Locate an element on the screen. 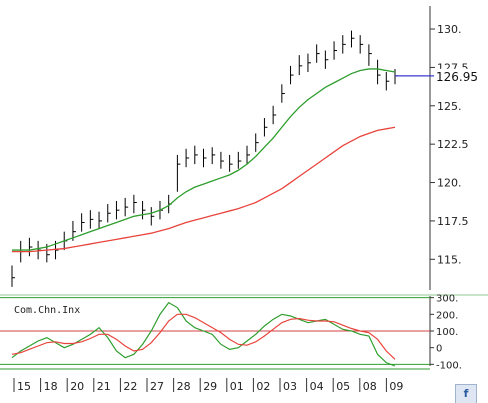  x-axis: 15 18 20 21 22 27 28 29 01 02 03 04 05 08 09 is located at coordinates (208, 385).